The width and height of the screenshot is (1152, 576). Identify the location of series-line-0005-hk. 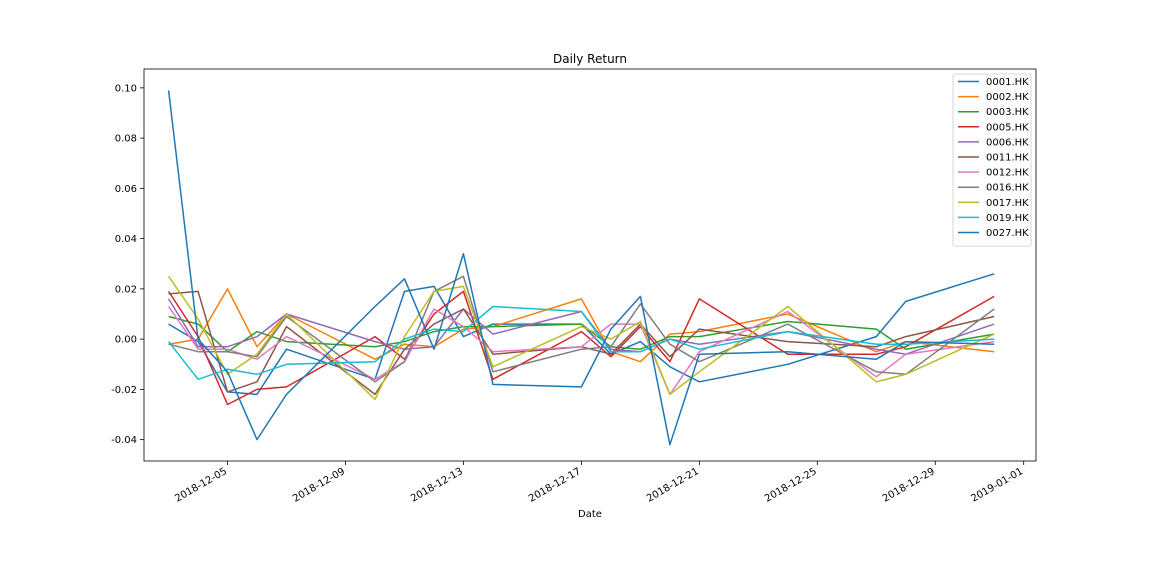
(581, 348).